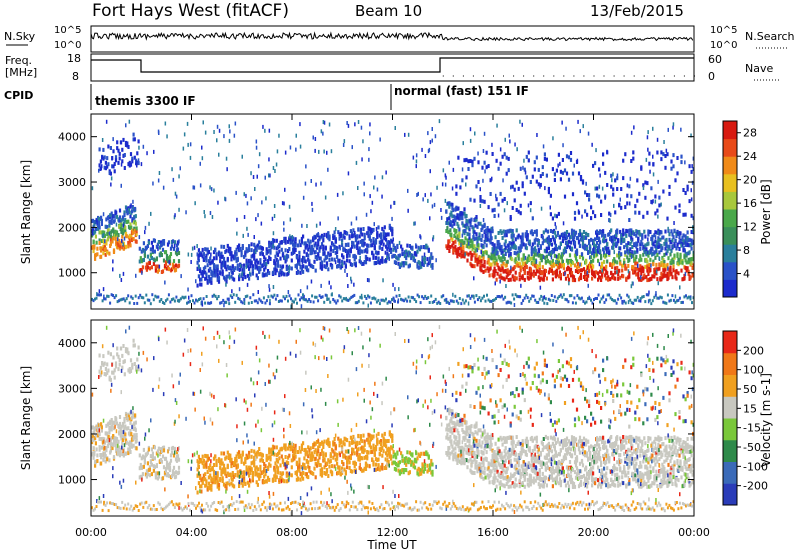  I want to click on power-y-tick-label: 3000, so click(72, 182).